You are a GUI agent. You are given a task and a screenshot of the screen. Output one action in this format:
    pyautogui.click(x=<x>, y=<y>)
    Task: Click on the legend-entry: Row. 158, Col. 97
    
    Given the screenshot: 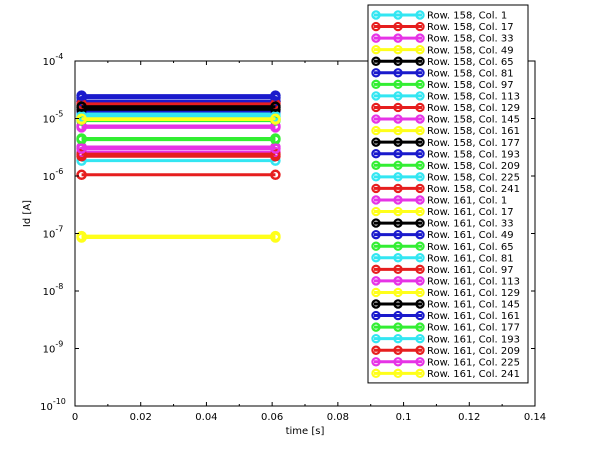 What is the action you would take?
    pyautogui.click(x=442, y=85)
    